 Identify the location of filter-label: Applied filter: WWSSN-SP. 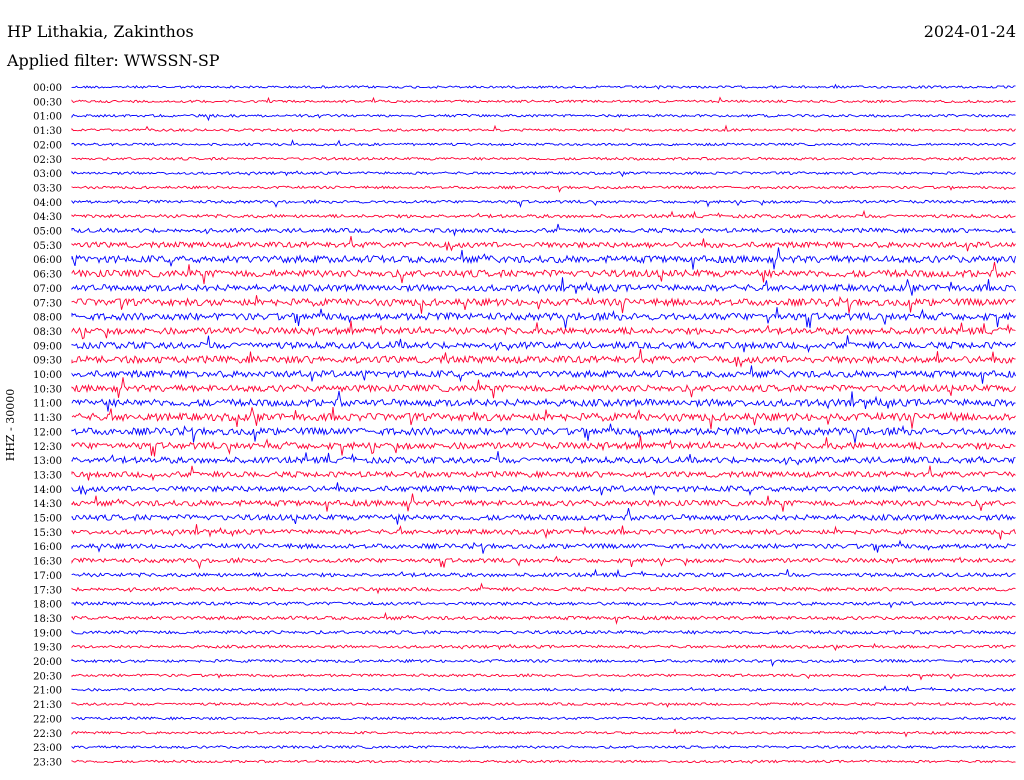
(113, 60).